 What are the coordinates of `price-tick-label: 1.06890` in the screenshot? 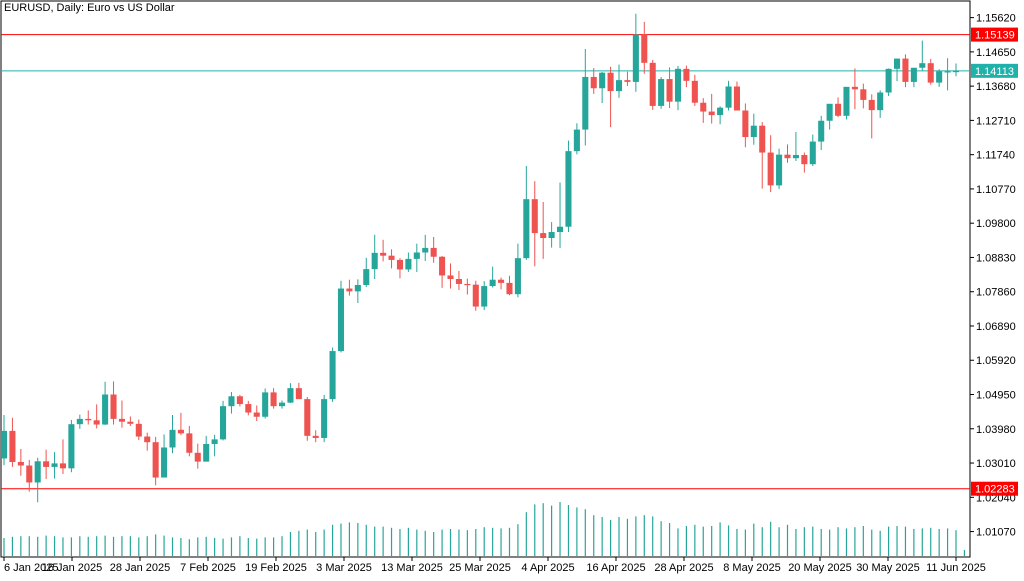 It's located at (996, 327).